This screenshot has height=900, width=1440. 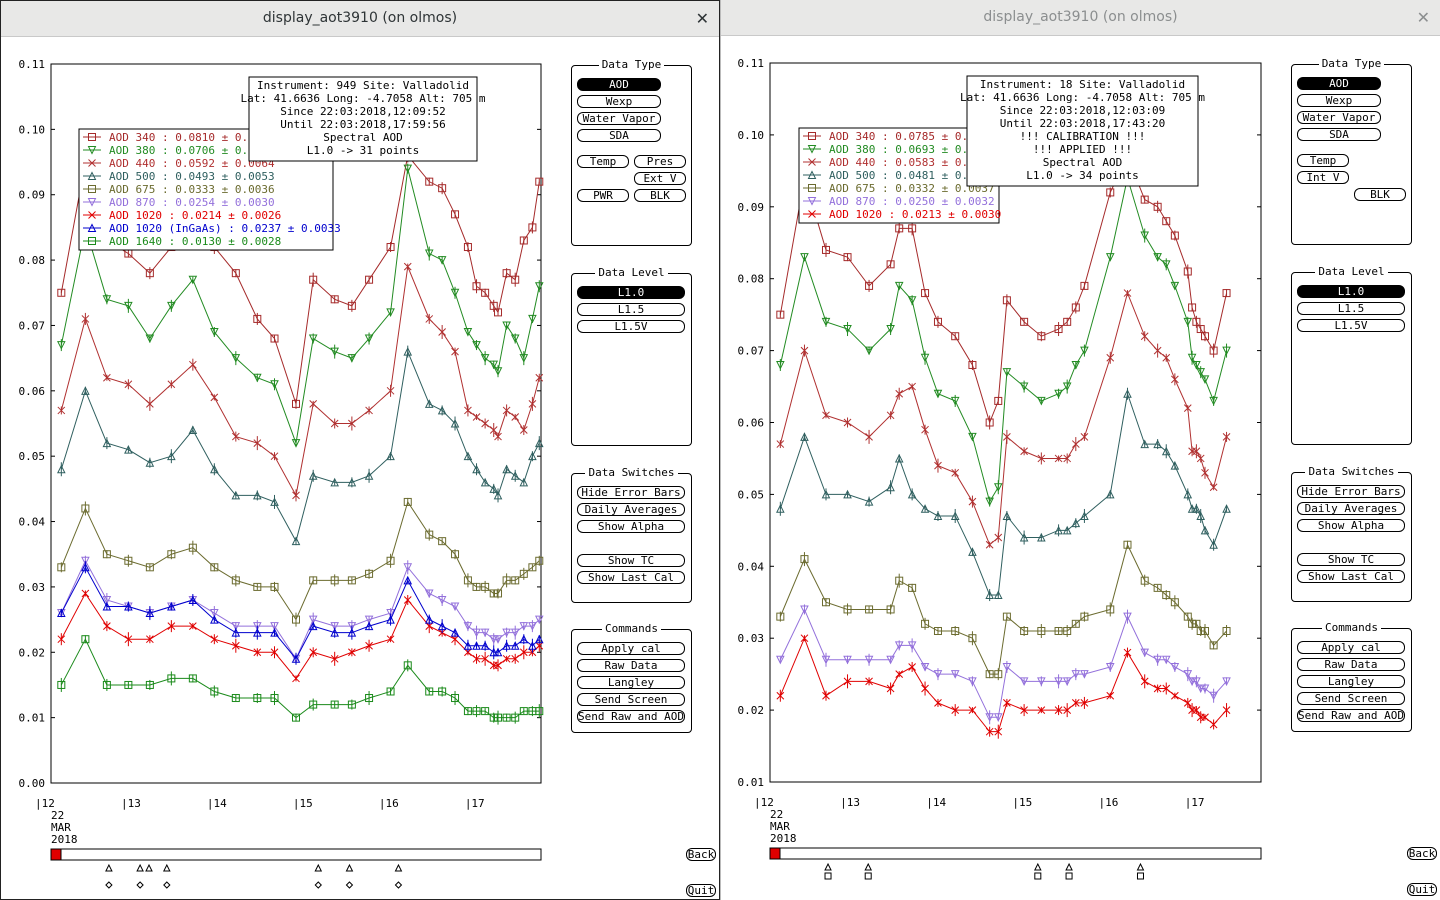 What do you see at coordinates (660, 178) in the screenshot?
I see `data-type-ext-v-button: Ext V` at bounding box center [660, 178].